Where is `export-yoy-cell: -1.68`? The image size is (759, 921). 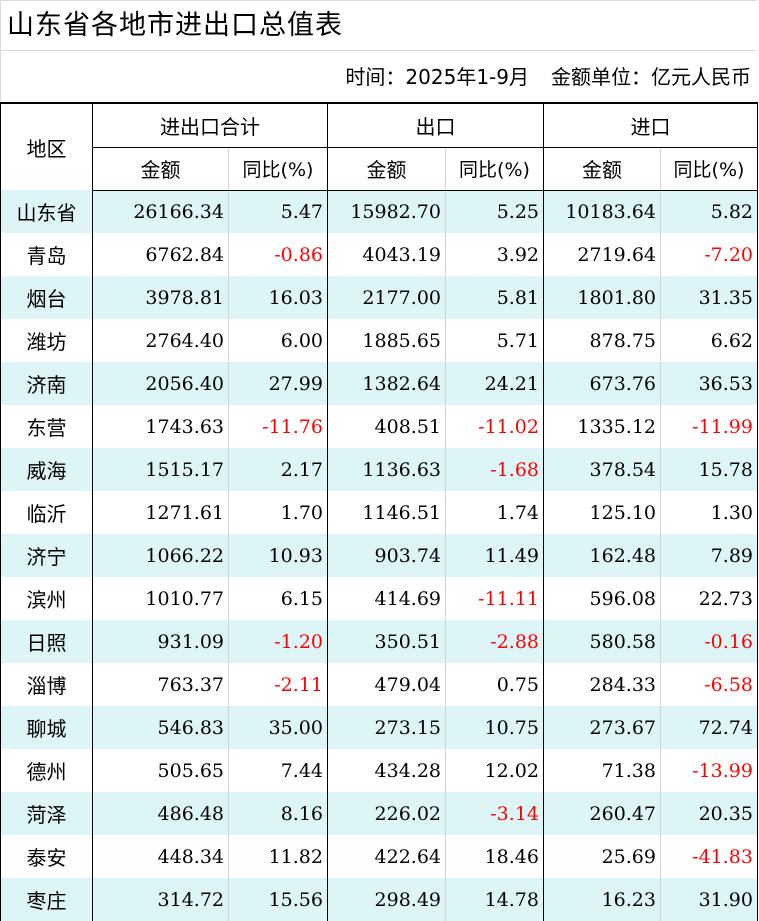
export-yoy-cell: -1.68 is located at coordinates (494, 469).